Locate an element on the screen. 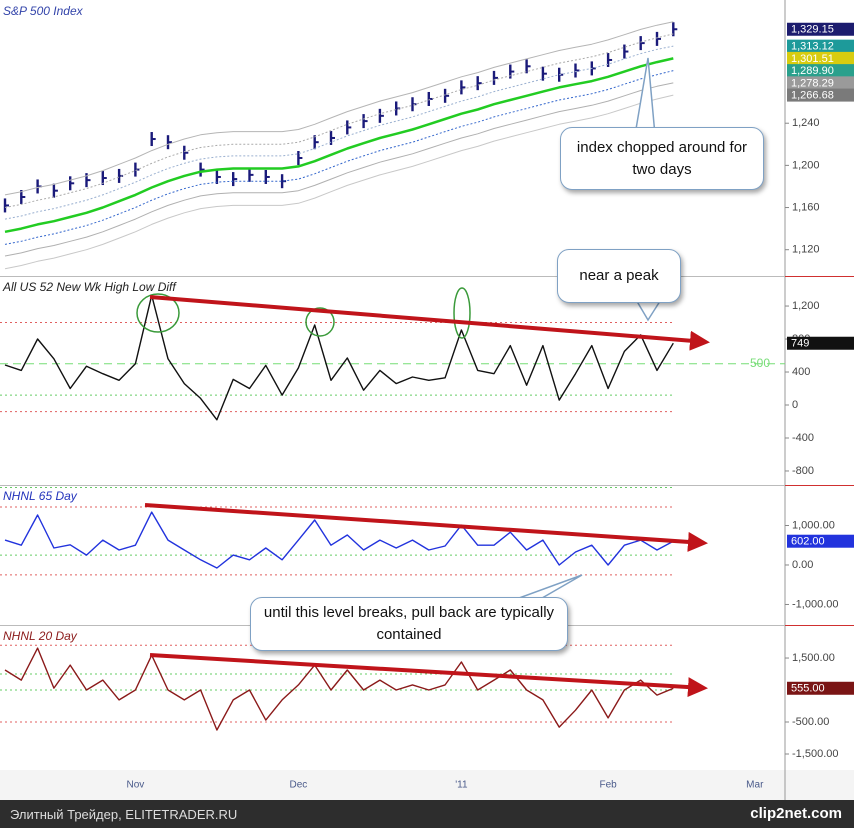 This screenshot has height=828, width=854. value-tag-label: 1,329.15 is located at coordinates (812, 30).